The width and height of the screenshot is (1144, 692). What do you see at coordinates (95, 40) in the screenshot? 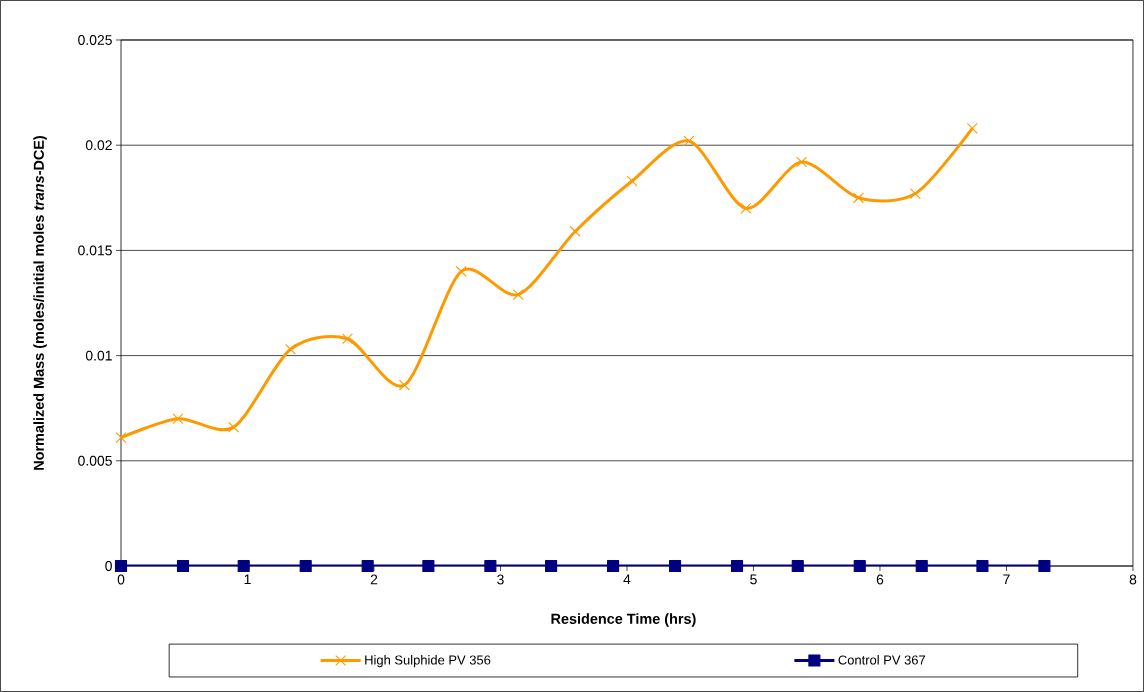
I see `y-tick-label: 0.025` at bounding box center [95, 40].